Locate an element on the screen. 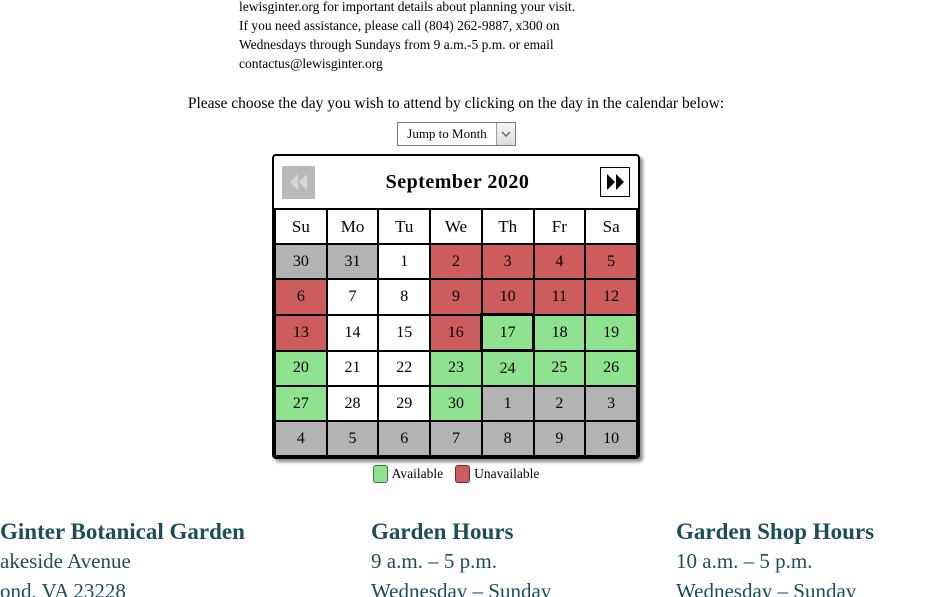 The height and width of the screenshot is (597, 933). weekday-header: Sa is located at coordinates (611, 226).